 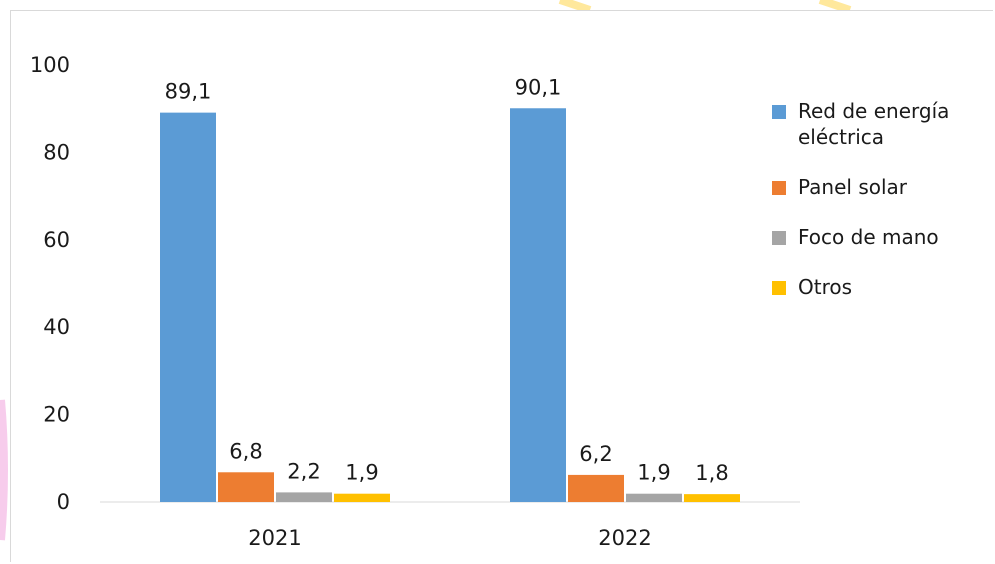 I want to click on data-label: 90,1, so click(x=538, y=87).